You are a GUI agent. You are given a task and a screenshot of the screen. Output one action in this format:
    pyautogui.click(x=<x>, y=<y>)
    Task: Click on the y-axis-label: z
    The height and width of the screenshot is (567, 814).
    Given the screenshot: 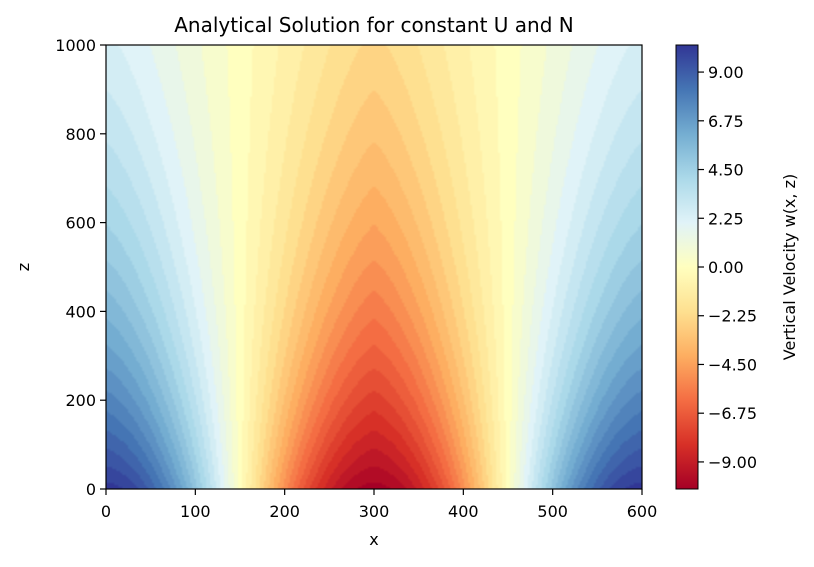 What is the action you would take?
    pyautogui.click(x=23, y=267)
    